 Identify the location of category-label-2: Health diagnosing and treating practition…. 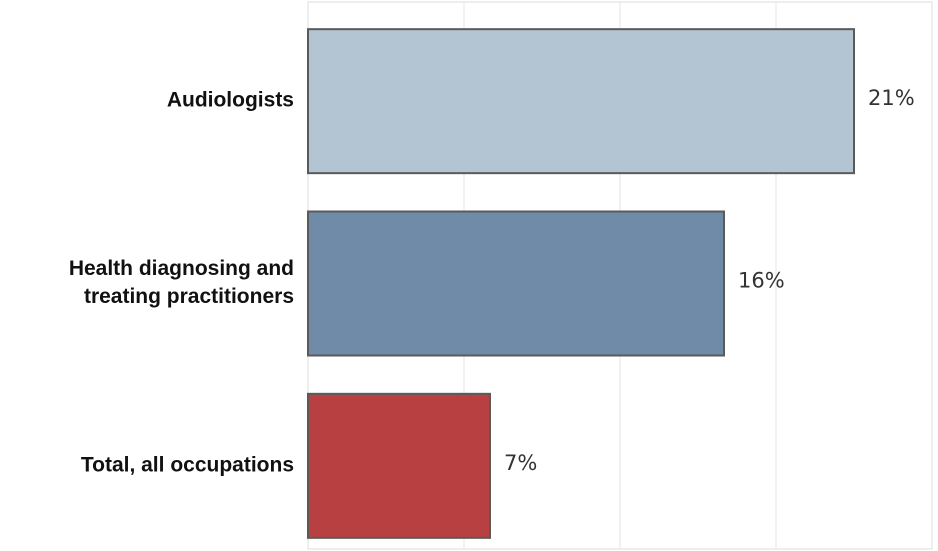
(181, 282).